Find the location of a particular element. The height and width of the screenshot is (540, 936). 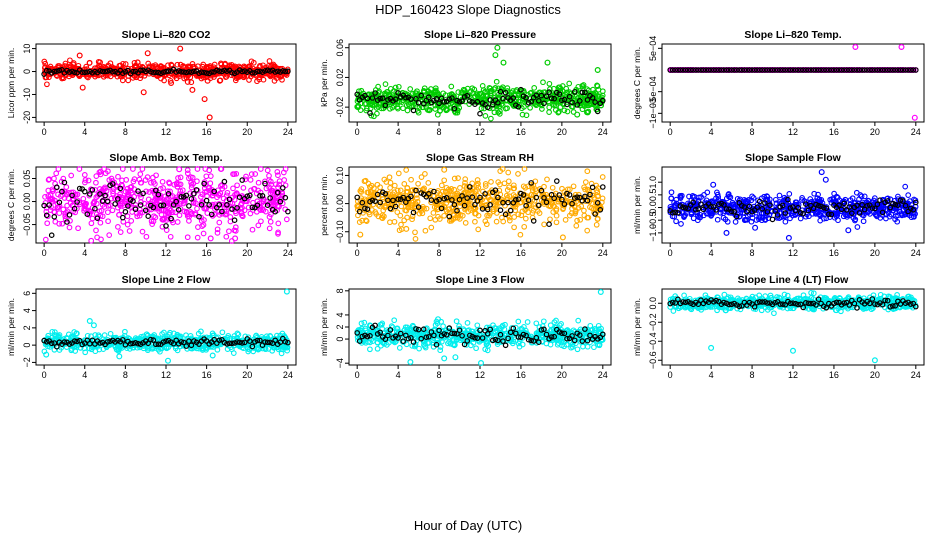

y-tick-label: 10 is located at coordinates (27, 49).